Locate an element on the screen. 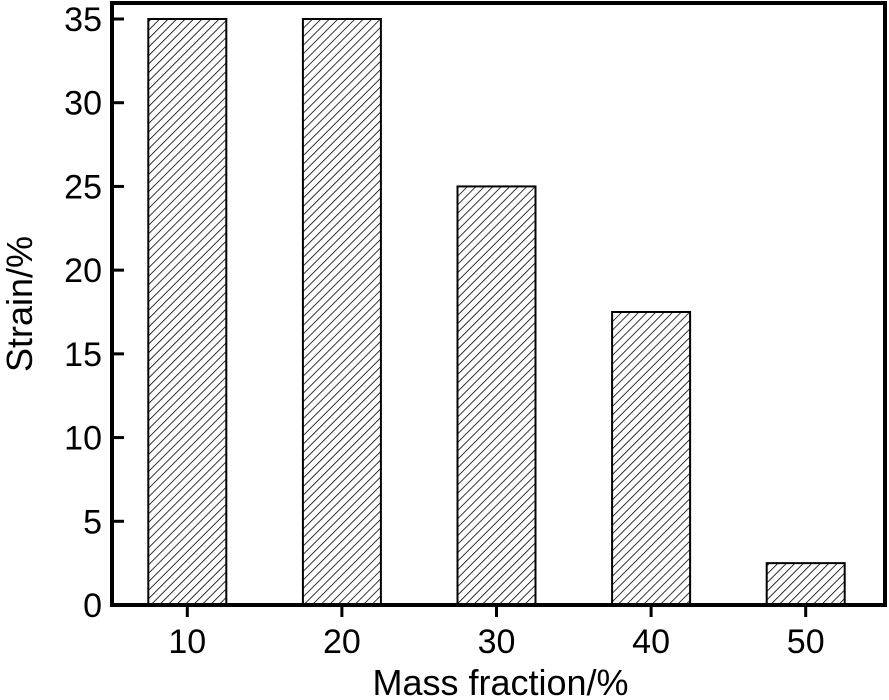 The width and height of the screenshot is (889, 700). y-tick-label: 10 is located at coordinates (83, 439).